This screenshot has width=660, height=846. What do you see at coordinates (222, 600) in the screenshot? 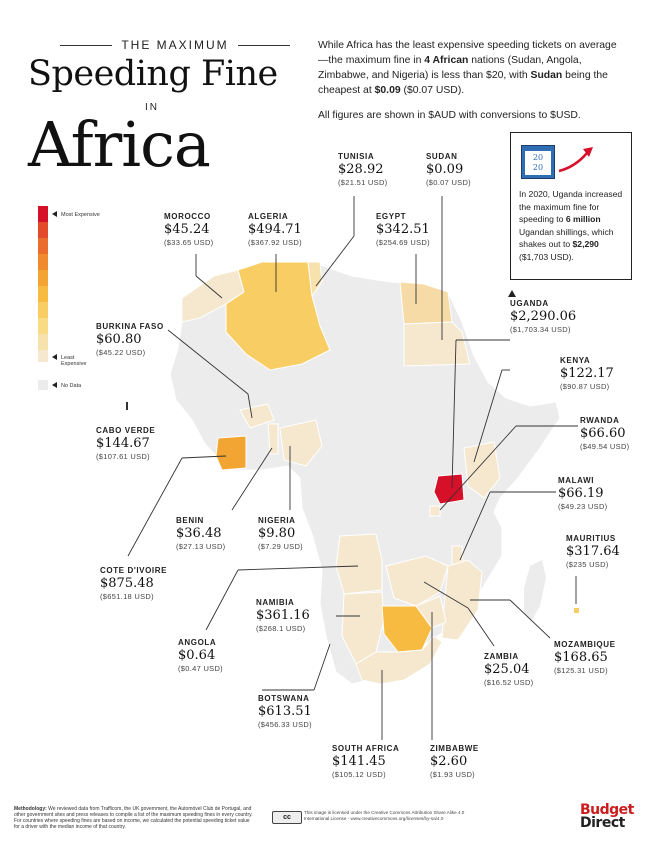
I see `leader-angola` at bounding box center [222, 600].